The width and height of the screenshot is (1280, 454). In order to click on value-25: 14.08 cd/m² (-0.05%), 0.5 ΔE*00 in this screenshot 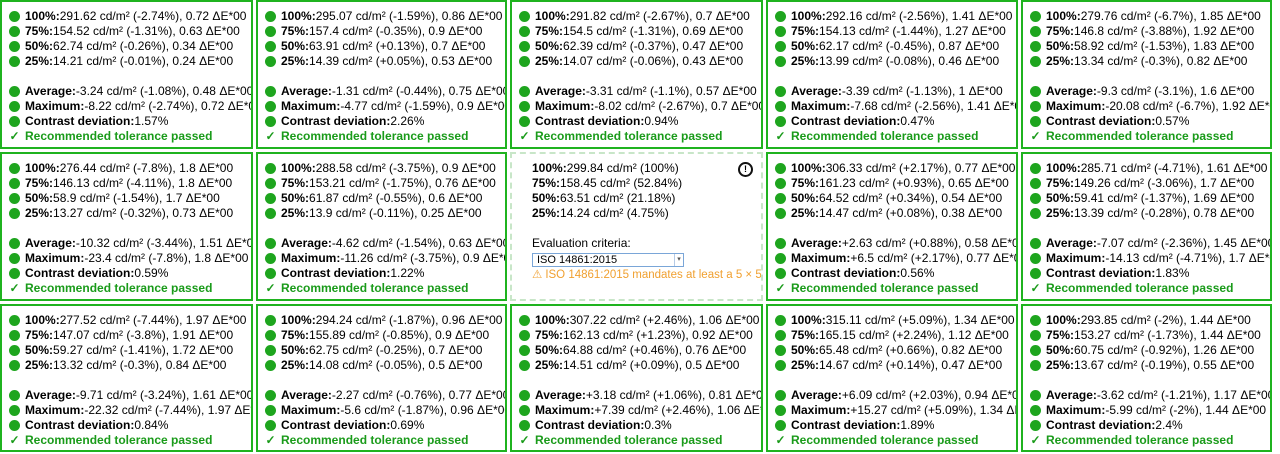, I will do `click(396, 365)`.